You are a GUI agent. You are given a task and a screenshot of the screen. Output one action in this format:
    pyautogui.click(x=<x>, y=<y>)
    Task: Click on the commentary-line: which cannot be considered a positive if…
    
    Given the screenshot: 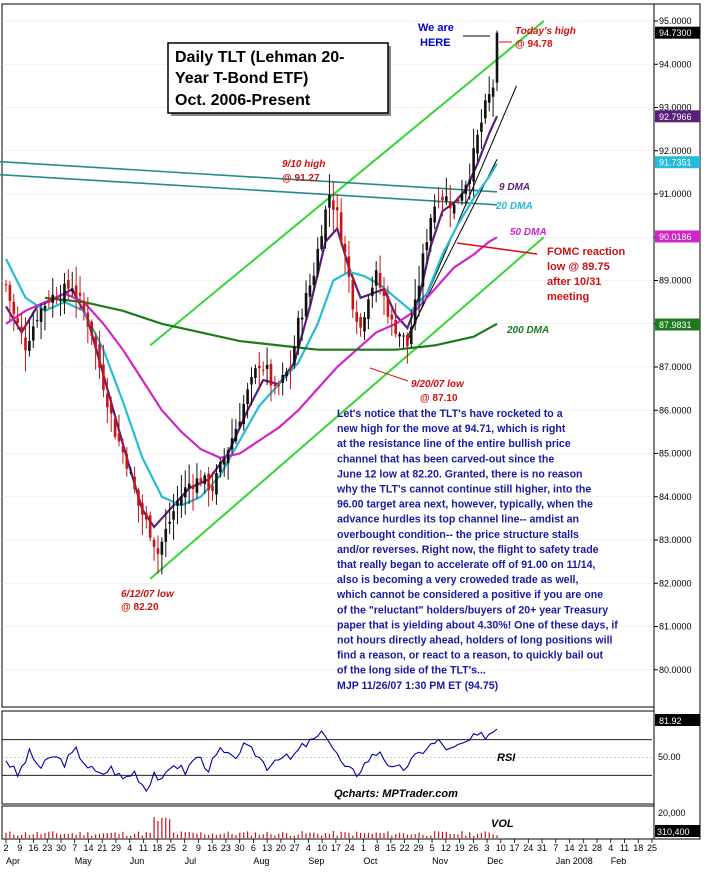 What is the action you would take?
    pyautogui.click(x=469, y=595)
    